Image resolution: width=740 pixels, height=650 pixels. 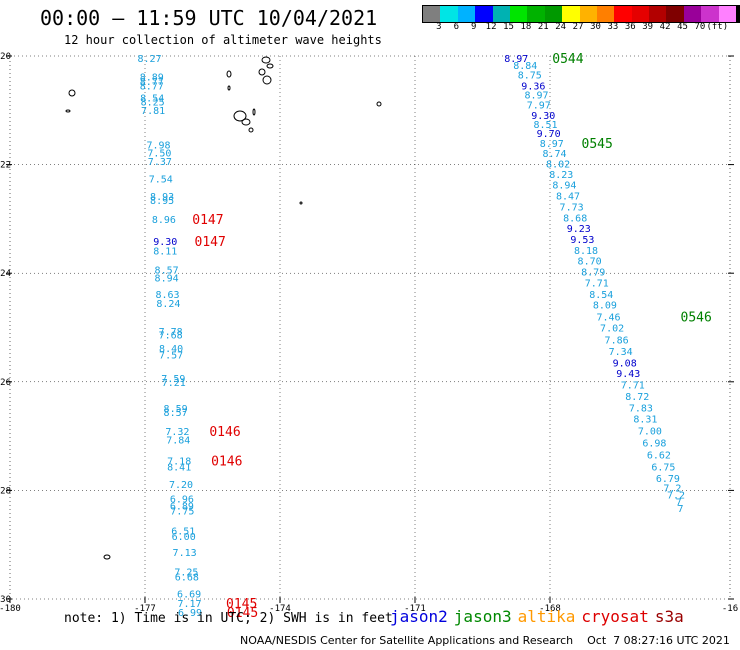 I want to click on swh-value: 8.74, so click(x=554, y=154).